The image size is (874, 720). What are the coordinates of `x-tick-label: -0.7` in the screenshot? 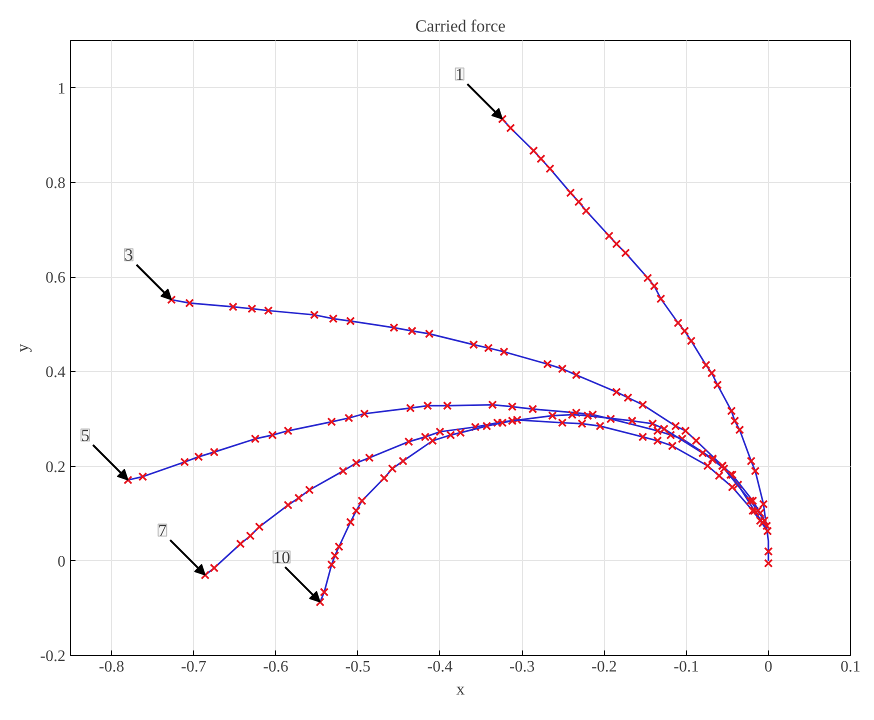 It's located at (193, 667).